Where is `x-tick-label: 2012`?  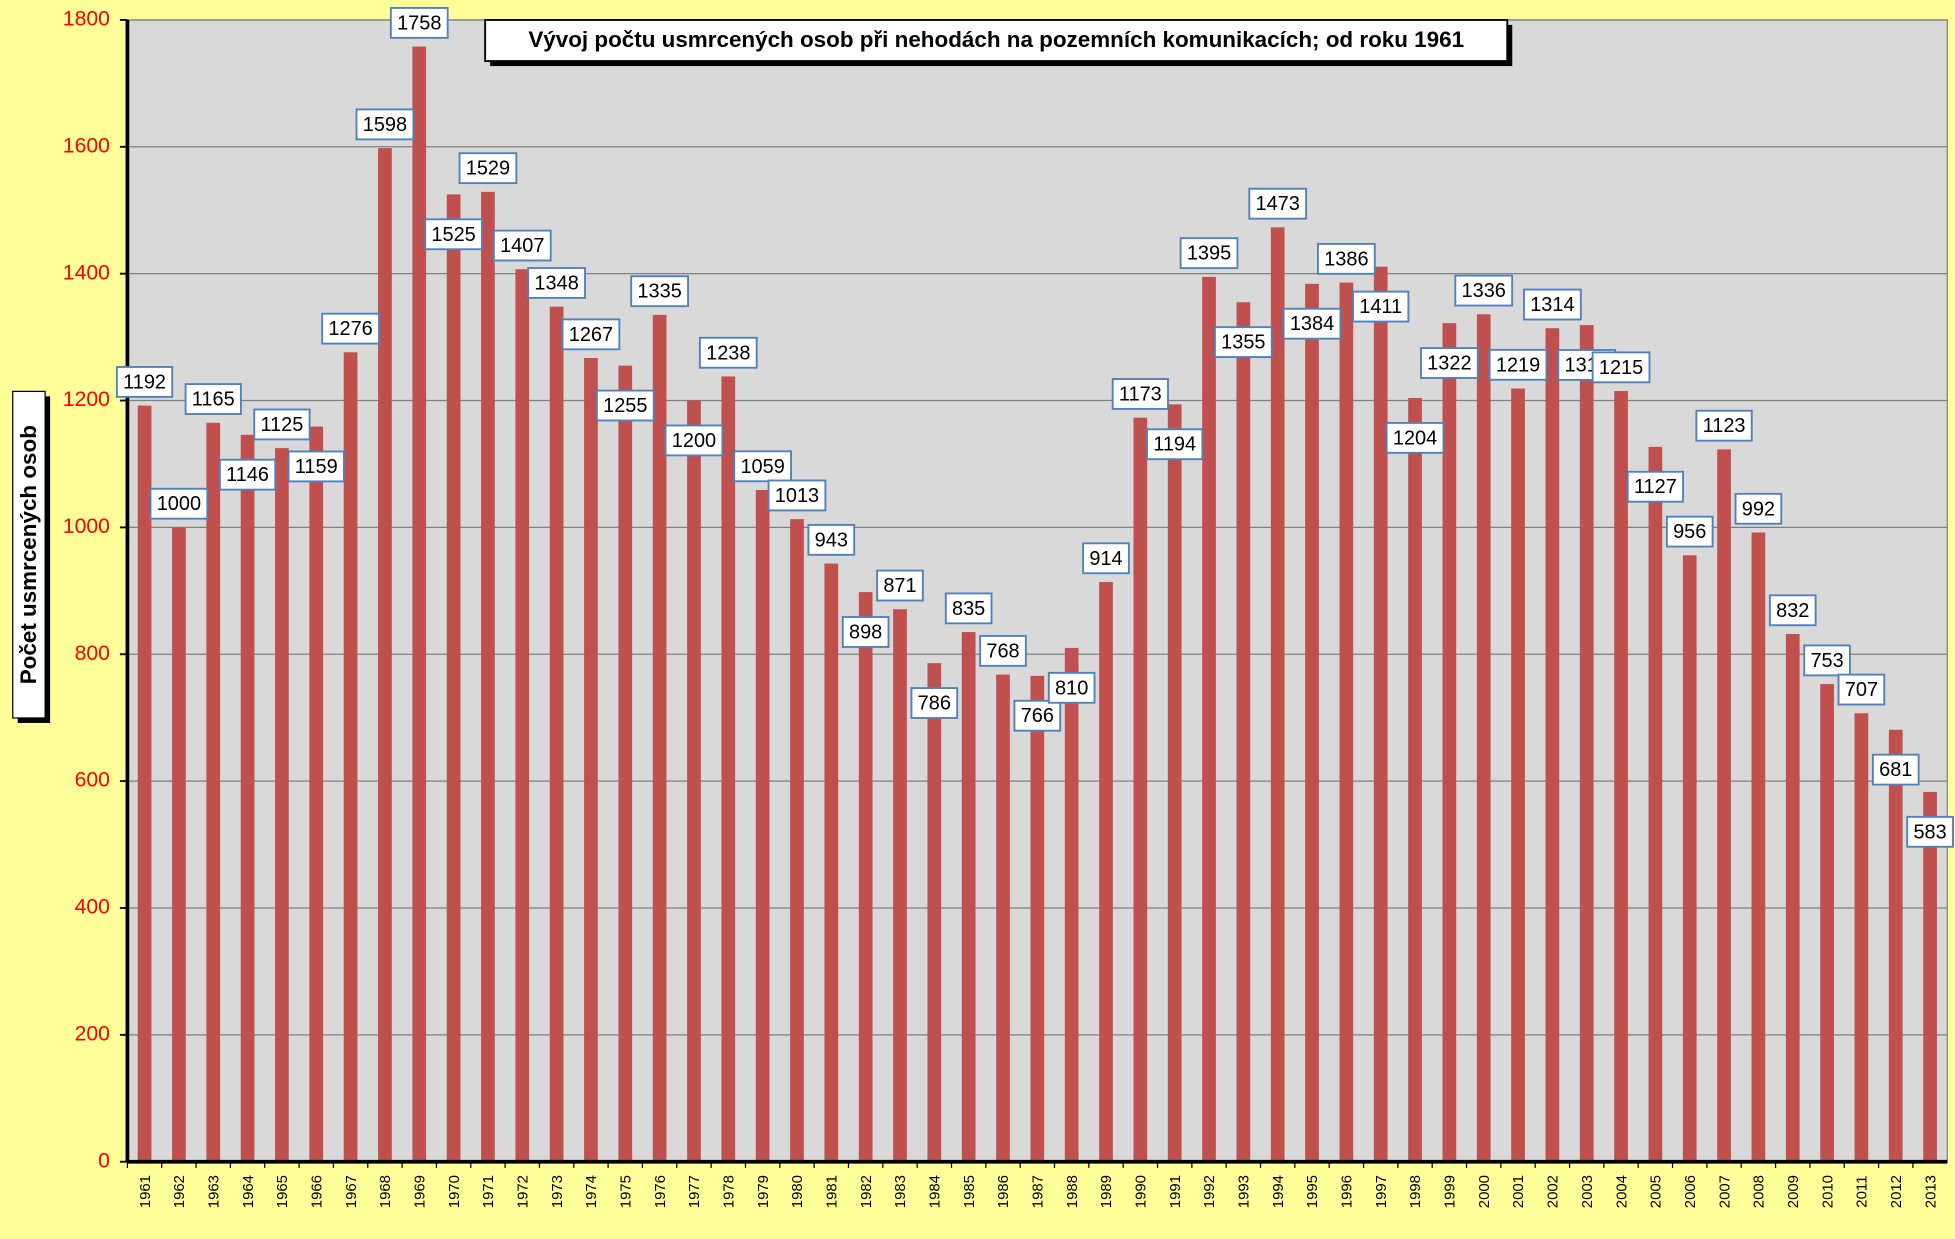
x-tick-label: 2012 is located at coordinates (1896, 1191).